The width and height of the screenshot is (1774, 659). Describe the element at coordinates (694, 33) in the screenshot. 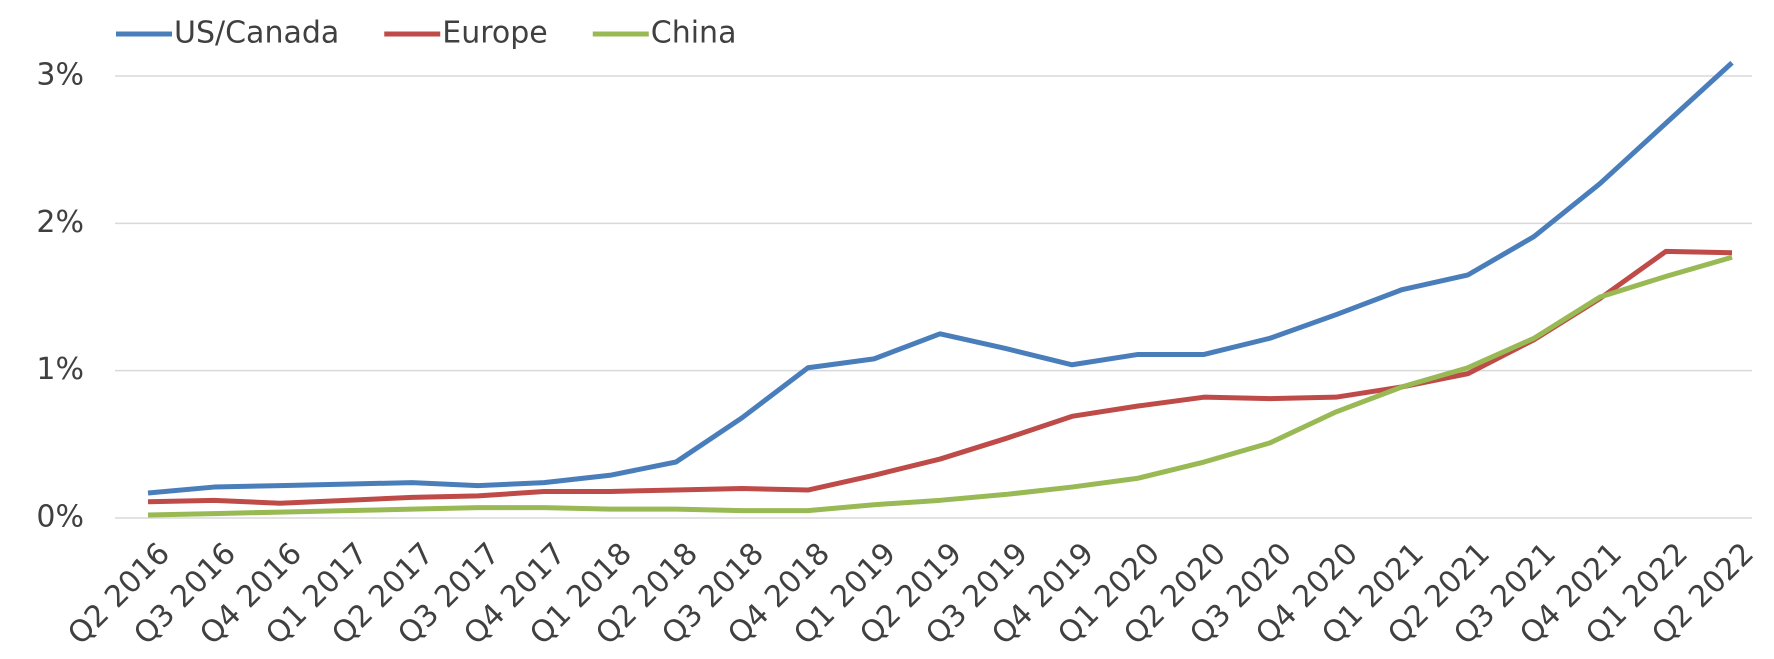

I see `legend-label: China` at that location.